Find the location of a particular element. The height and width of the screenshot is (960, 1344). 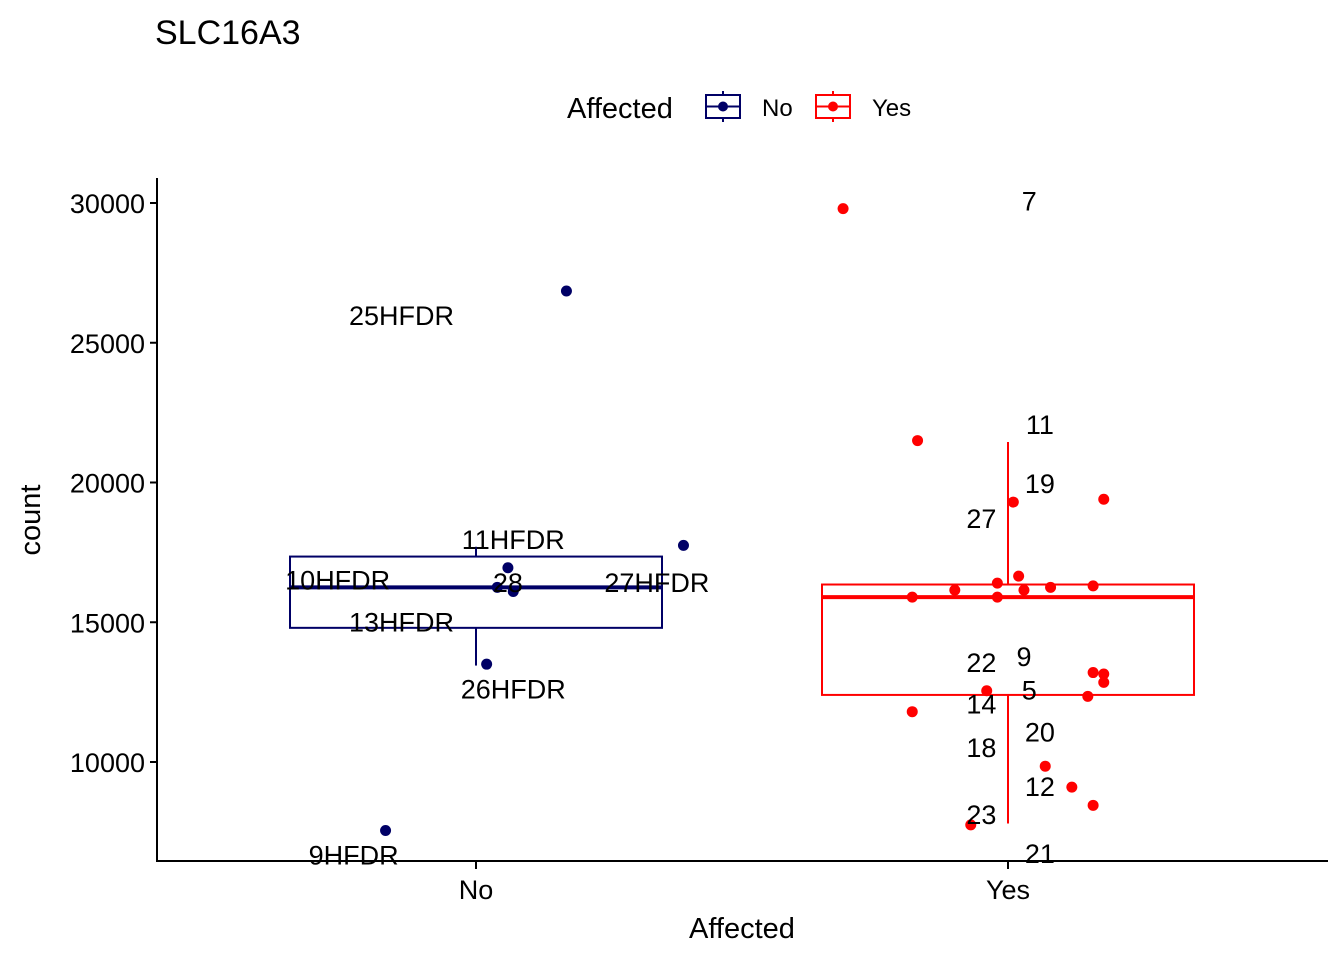

point-label: 22 is located at coordinates (981, 663).